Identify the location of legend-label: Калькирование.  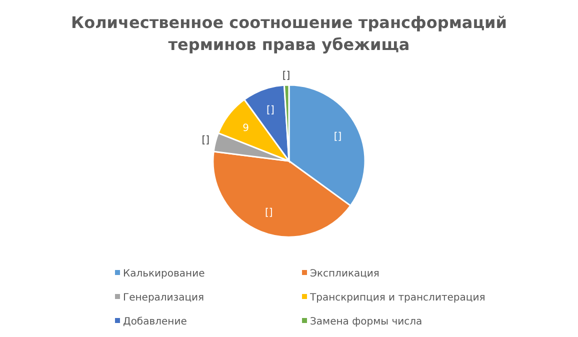
(164, 274).